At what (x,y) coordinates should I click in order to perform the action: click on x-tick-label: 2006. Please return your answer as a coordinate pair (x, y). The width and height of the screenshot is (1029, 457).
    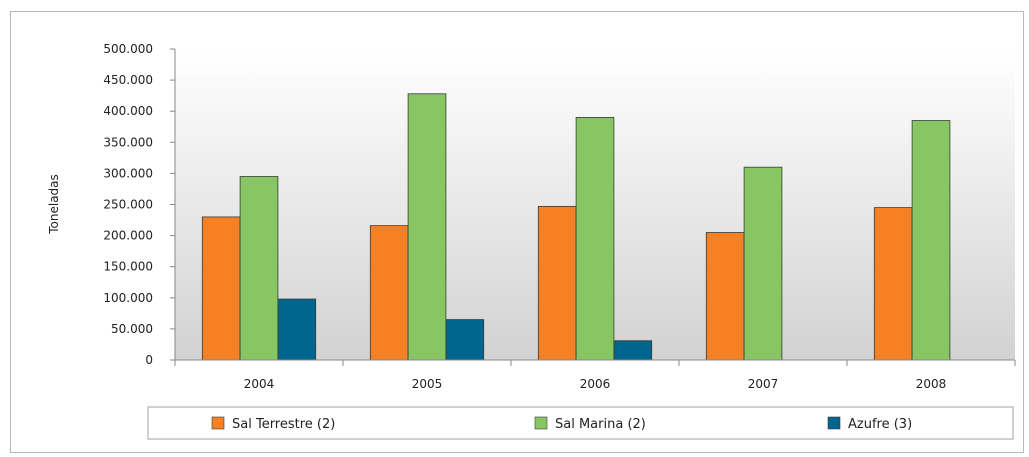
    Looking at the image, I should click on (595, 384).